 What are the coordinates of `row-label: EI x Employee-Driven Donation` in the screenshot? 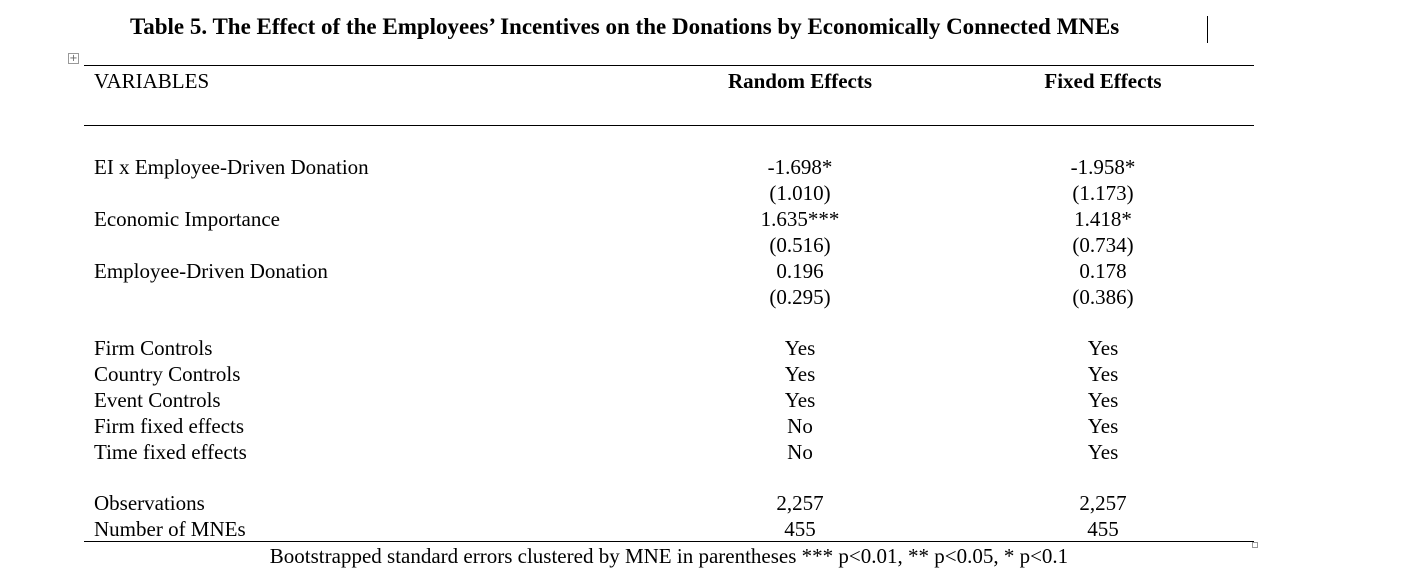 It's located at (231, 167).